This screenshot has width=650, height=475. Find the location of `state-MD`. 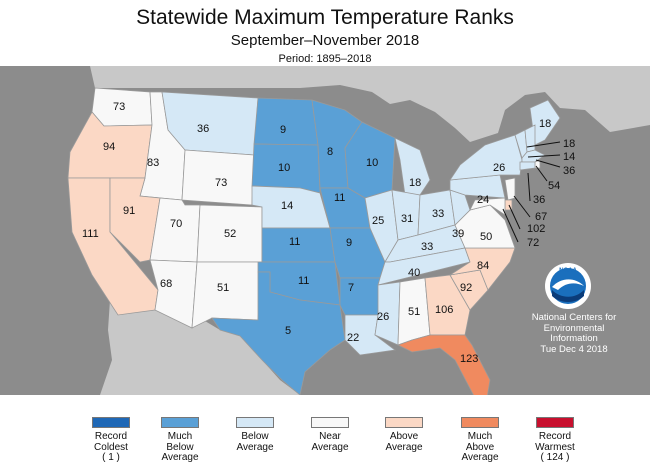

state-MD is located at coordinates (487, 206).